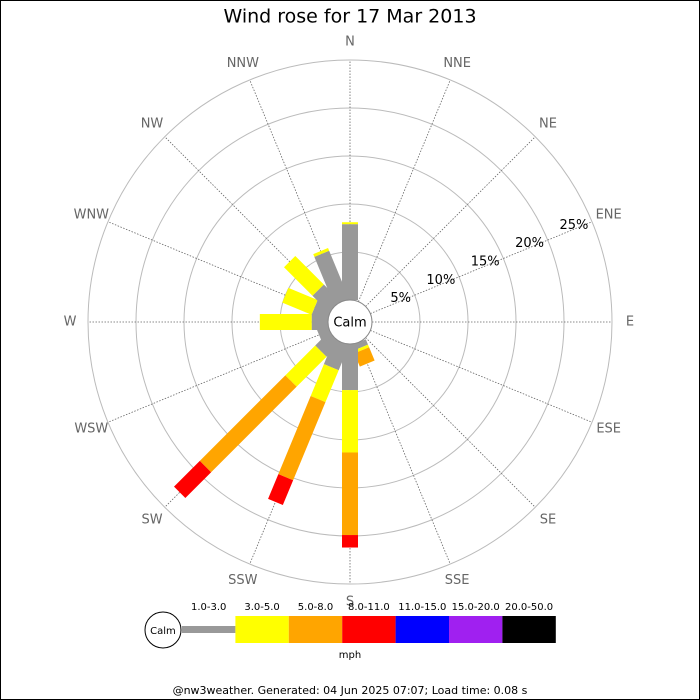 The image size is (700, 700). Describe the element at coordinates (548, 124) in the screenshot. I see `direction-label: NE` at that location.